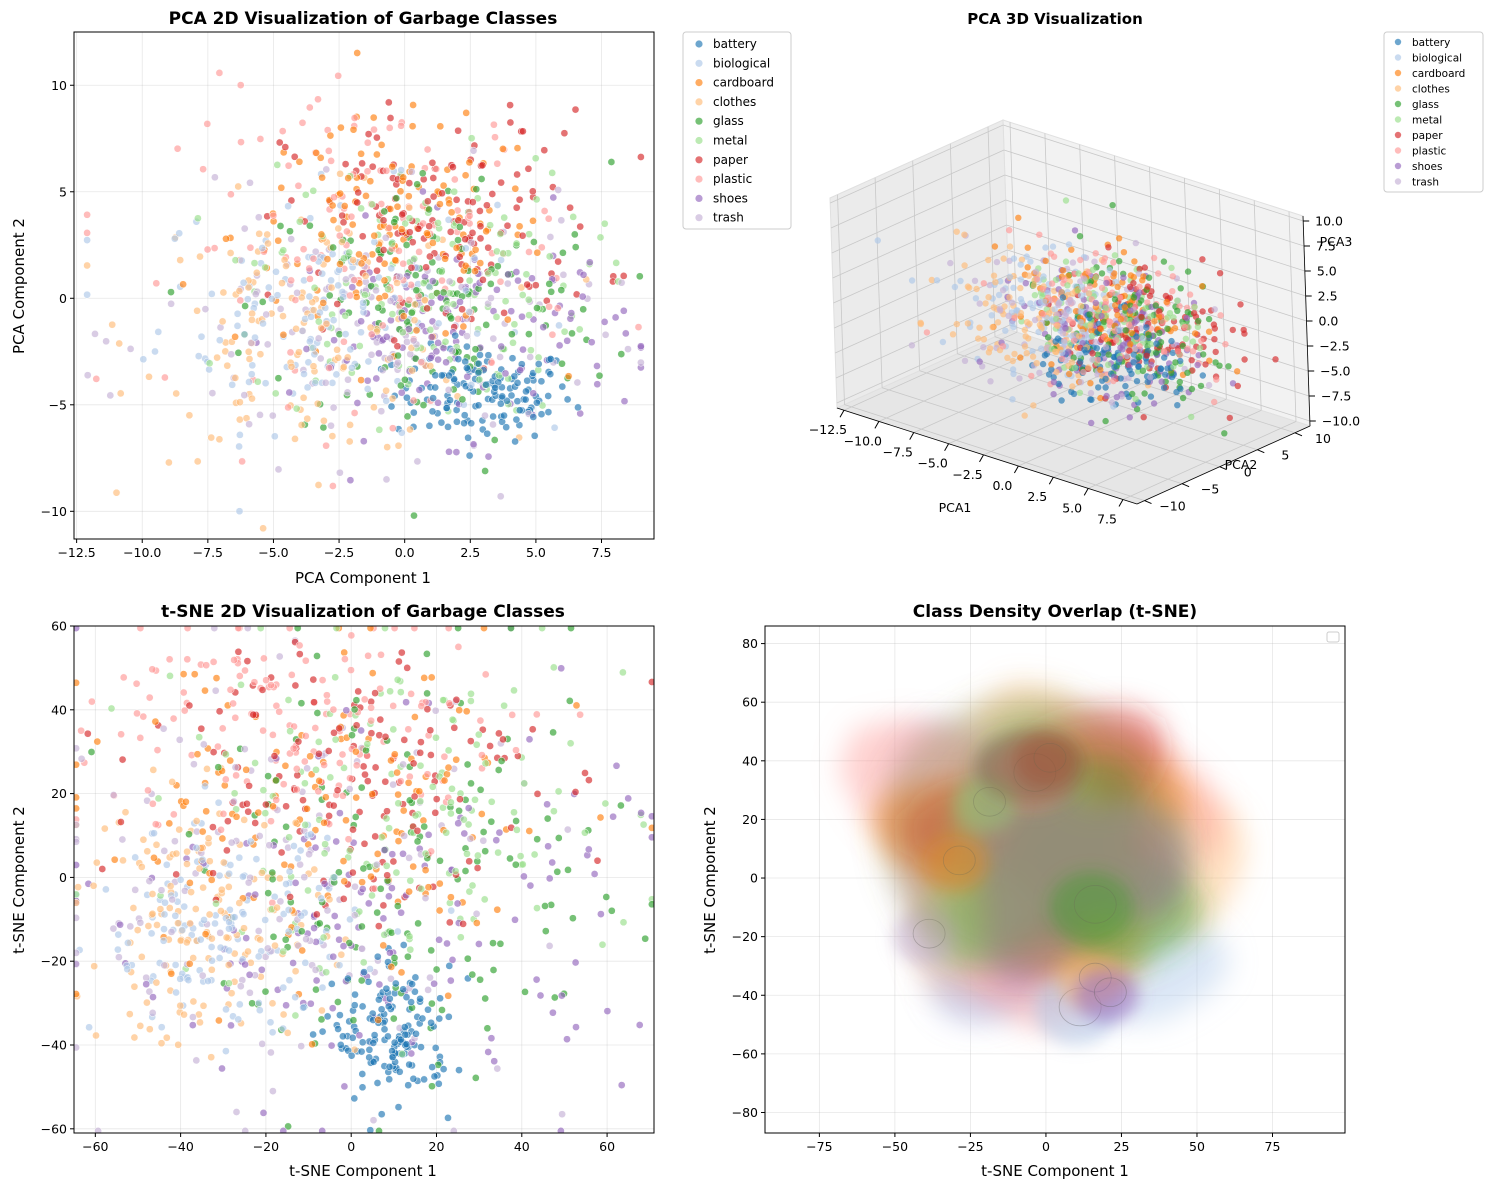 Image resolution: width=1491 pixels, height=1193 pixels. Describe the element at coordinates (863, 440) in the screenshot. I see `x-tick-label: −10.0` at that location.